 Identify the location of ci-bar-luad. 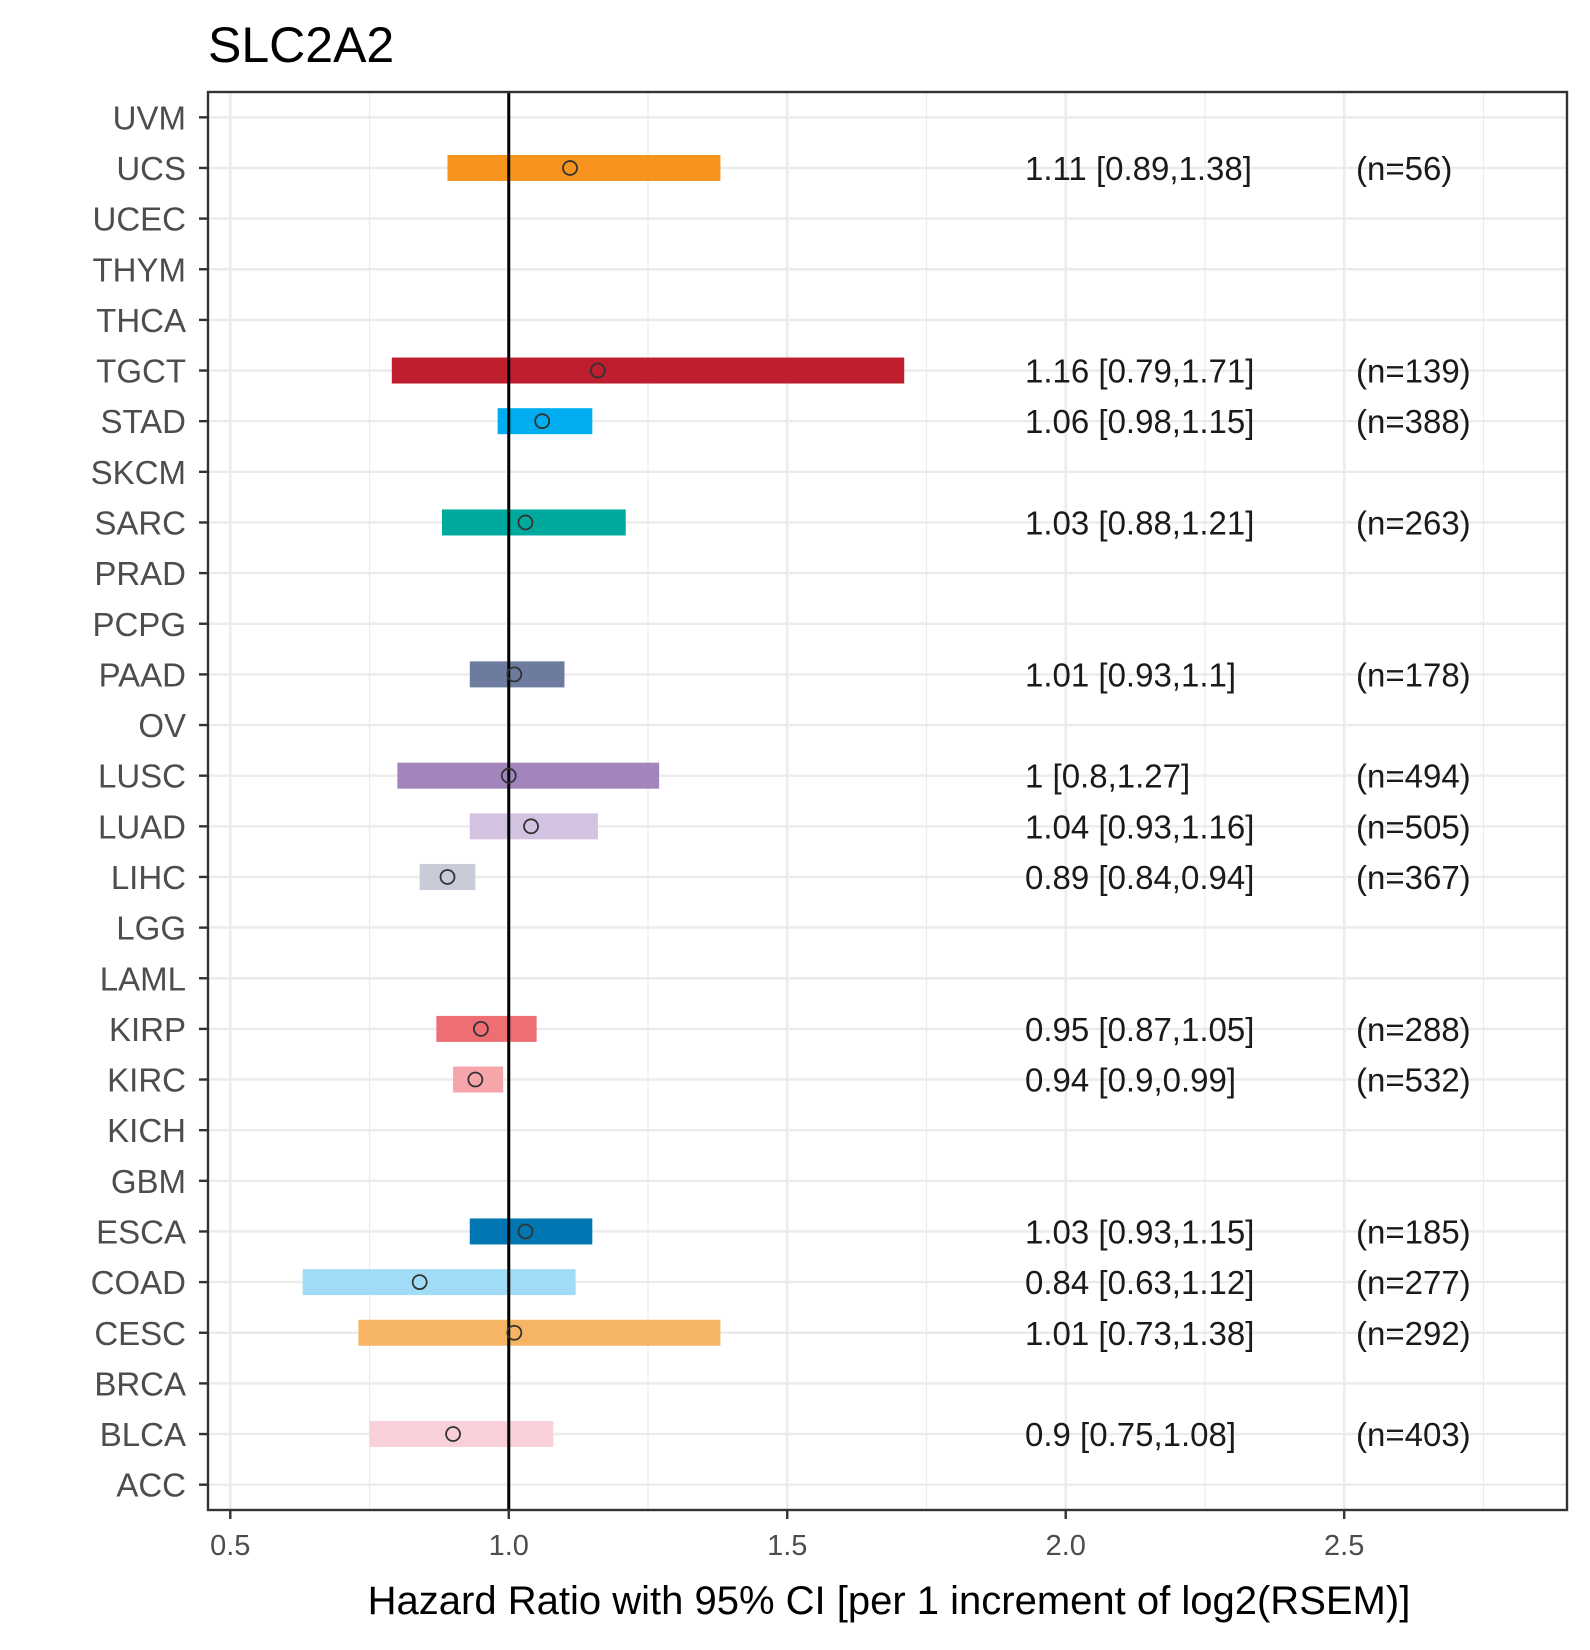
(533, 826).